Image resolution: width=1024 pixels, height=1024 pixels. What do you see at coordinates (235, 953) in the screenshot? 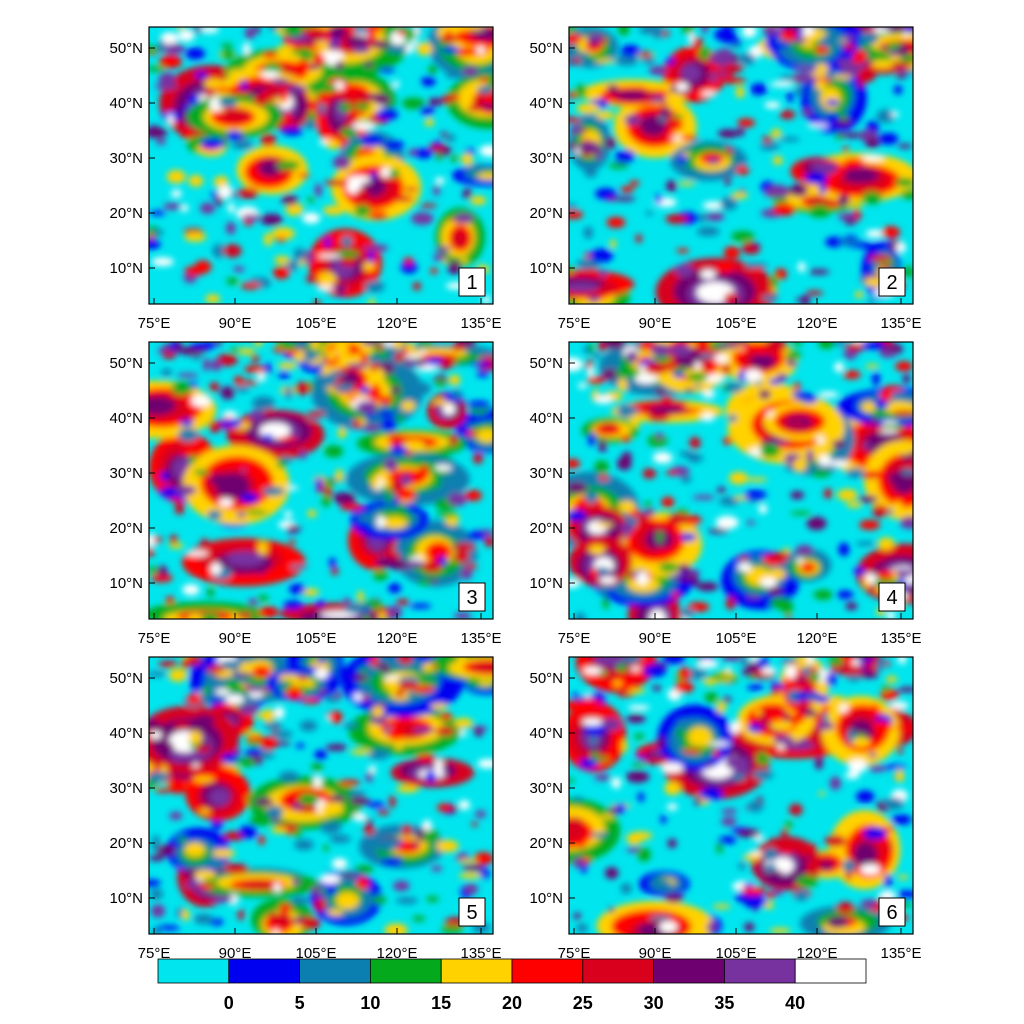
I see `lon-label: 90°E` at bounding box center [235, 953].